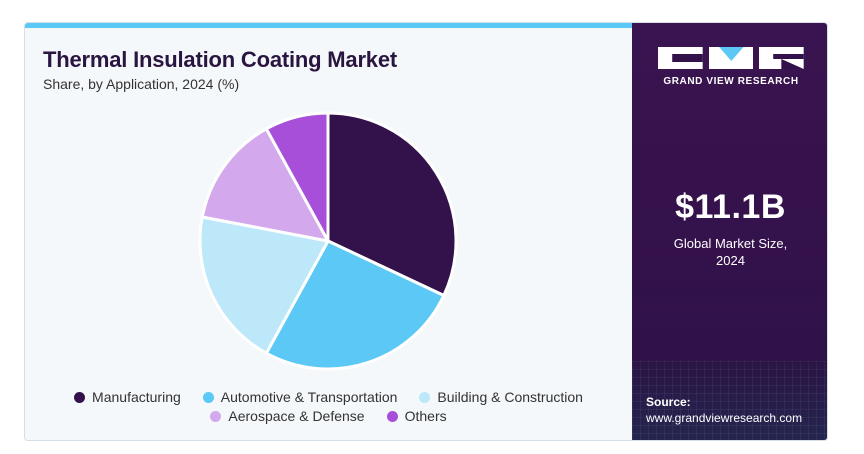  Describe the element at coordinates (136, 397) in the screenshot. I see `legend-label: Manufacturing` at that location.